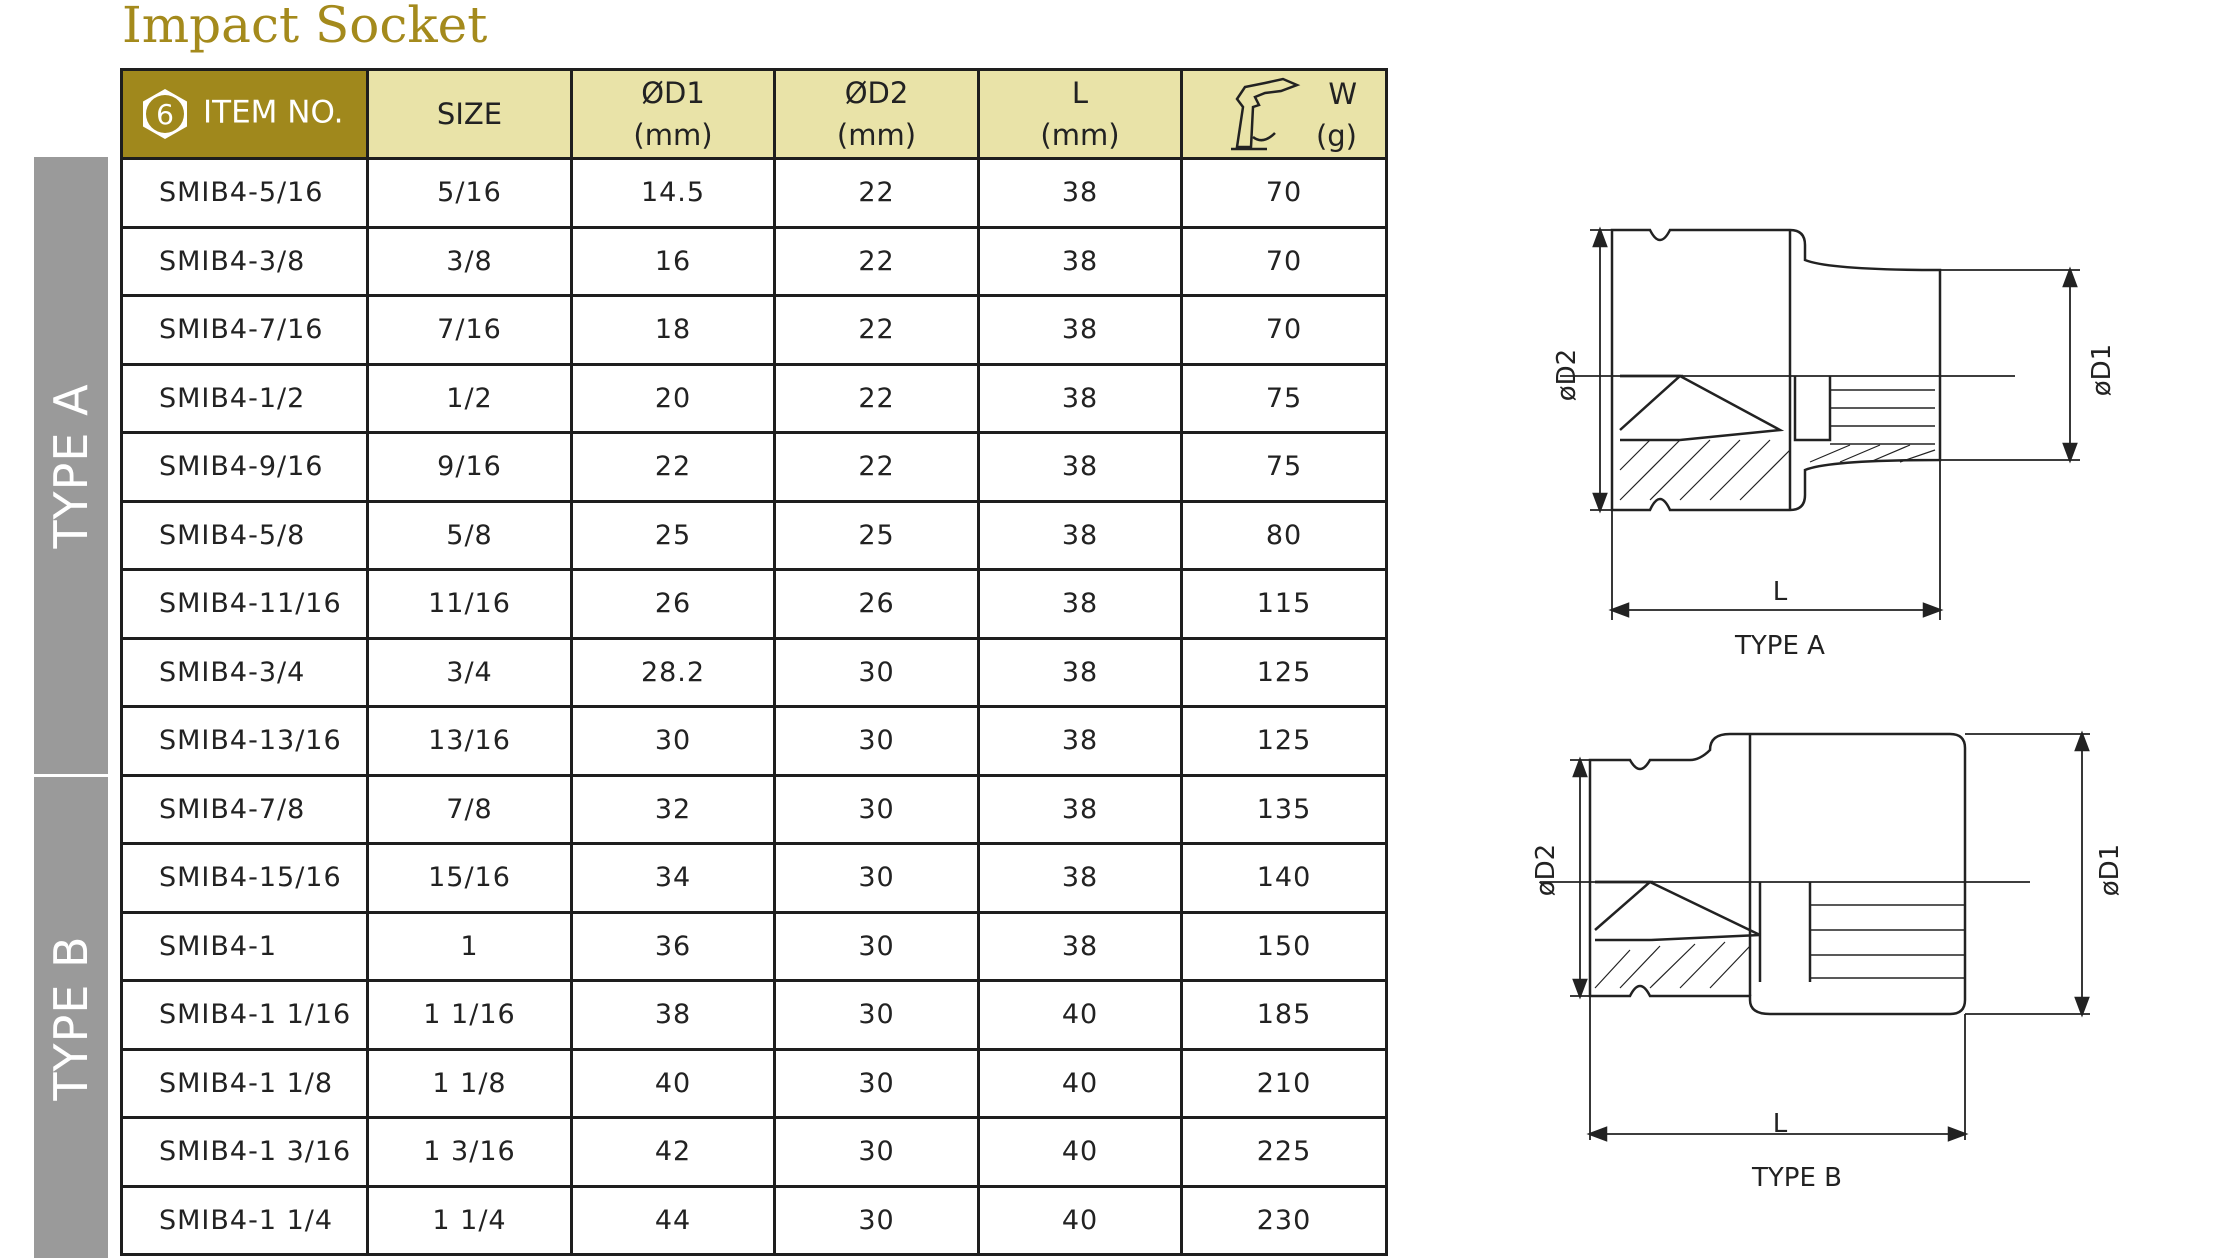 This screenshot has height=1258, width=2232. I want to click on item-cell: SMIB4-5/16, so click(244, 193).